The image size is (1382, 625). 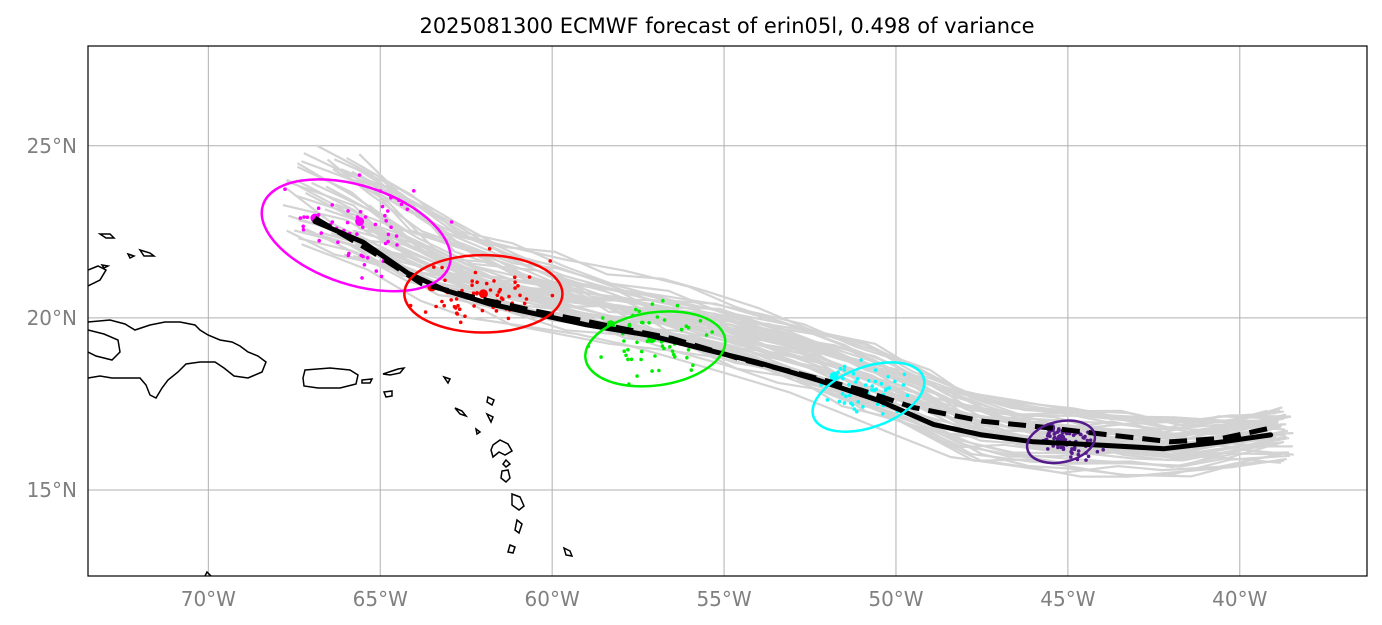 What do you see at coordinates (518, 526) in the screenshot?
I see `coast-st-lucia` at bounding box center [518, 526].